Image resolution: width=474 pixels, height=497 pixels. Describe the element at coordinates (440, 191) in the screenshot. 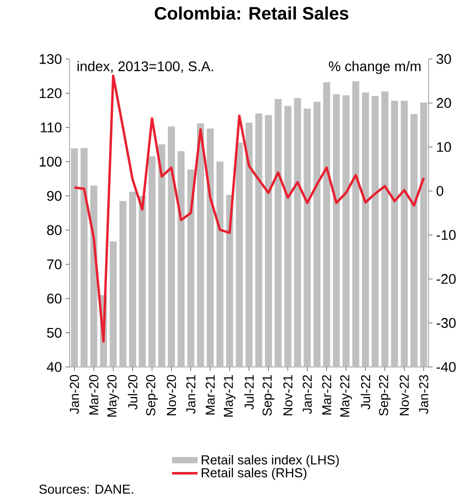

I see `y2-tick-label: 0` at that location.